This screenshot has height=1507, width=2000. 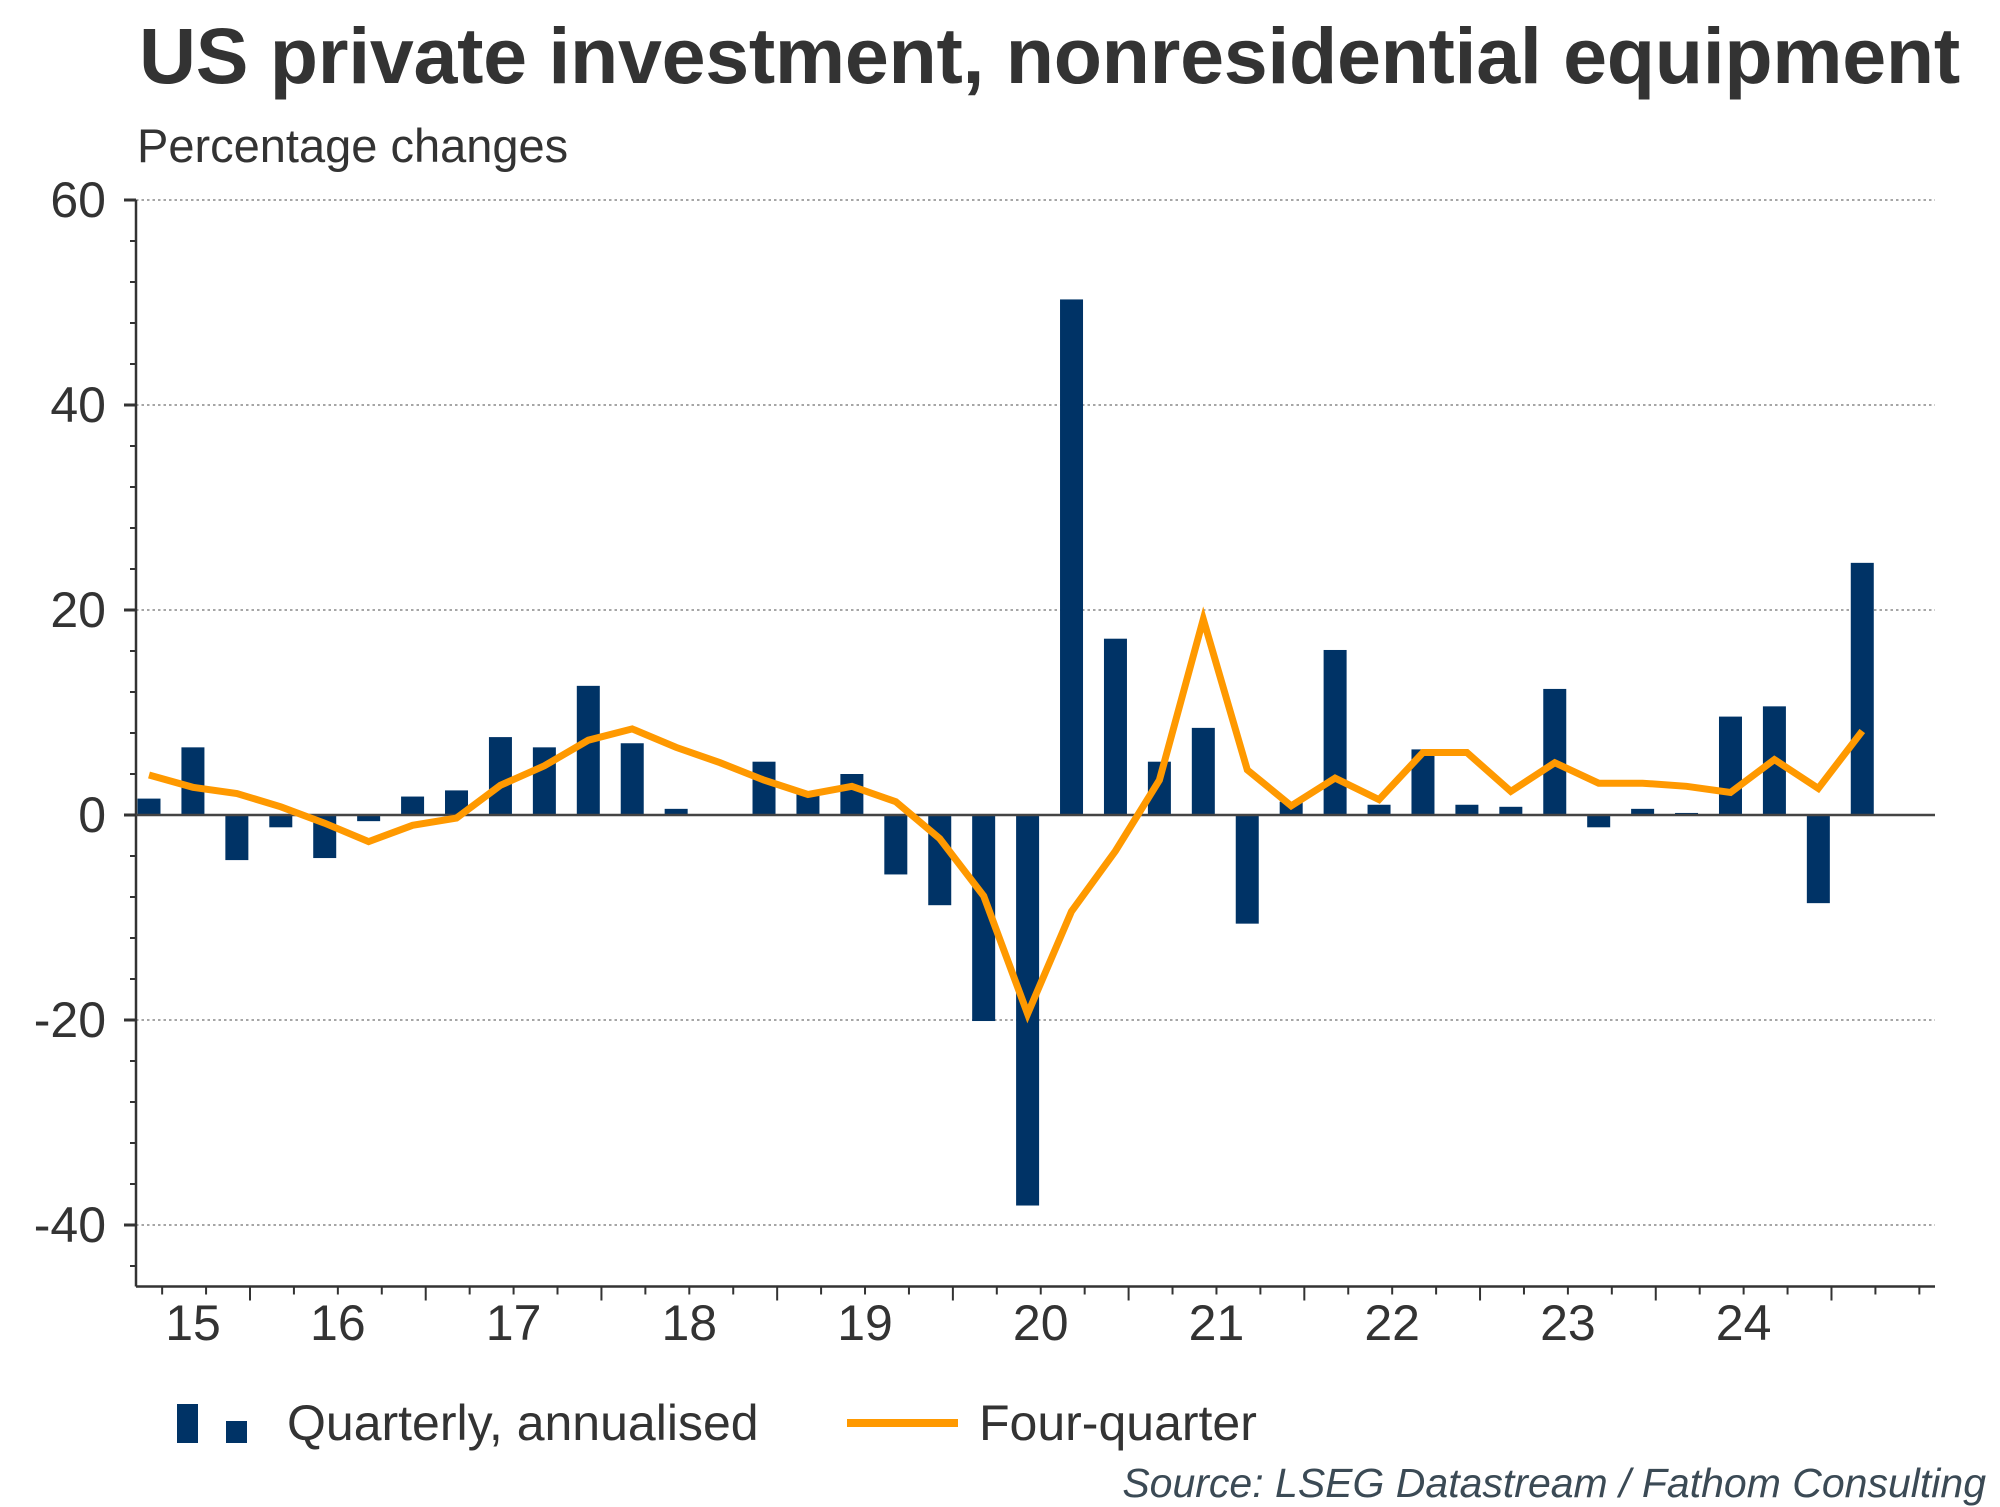 What do you see at coordinates (70, 1225) in the screenshot?
I see `y-tick-label: -40` at bounding box center [70, 1225].